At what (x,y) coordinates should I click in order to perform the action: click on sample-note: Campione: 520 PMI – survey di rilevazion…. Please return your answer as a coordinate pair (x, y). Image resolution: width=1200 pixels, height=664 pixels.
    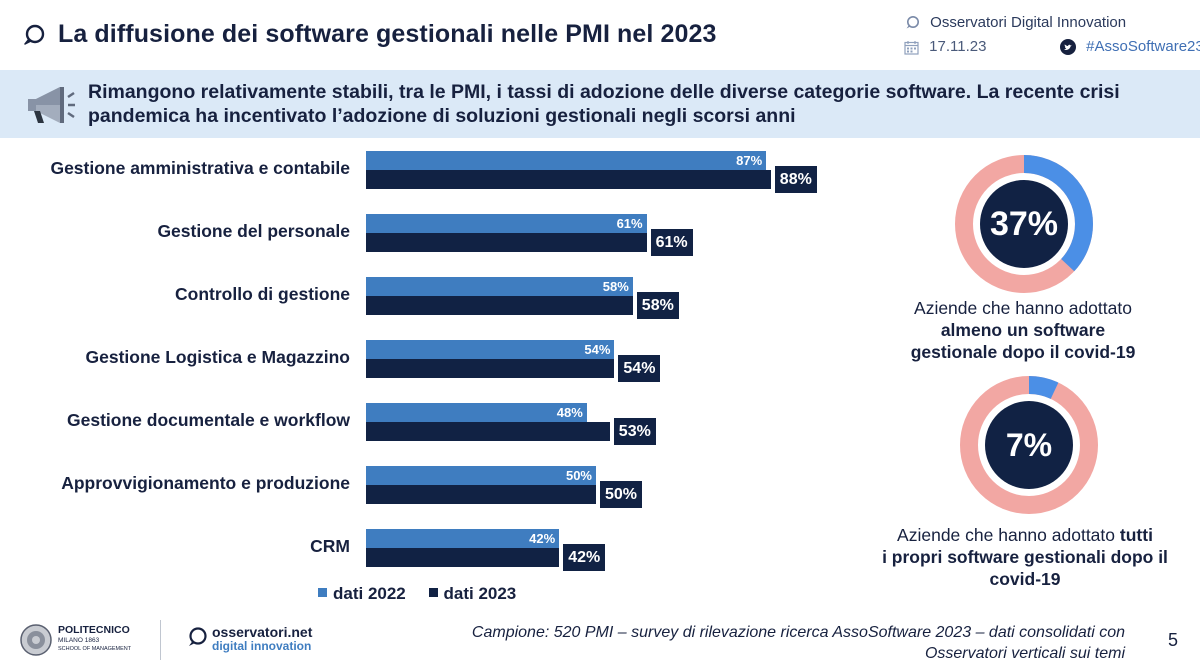
    Looking at the image, I should click on (798, 643).